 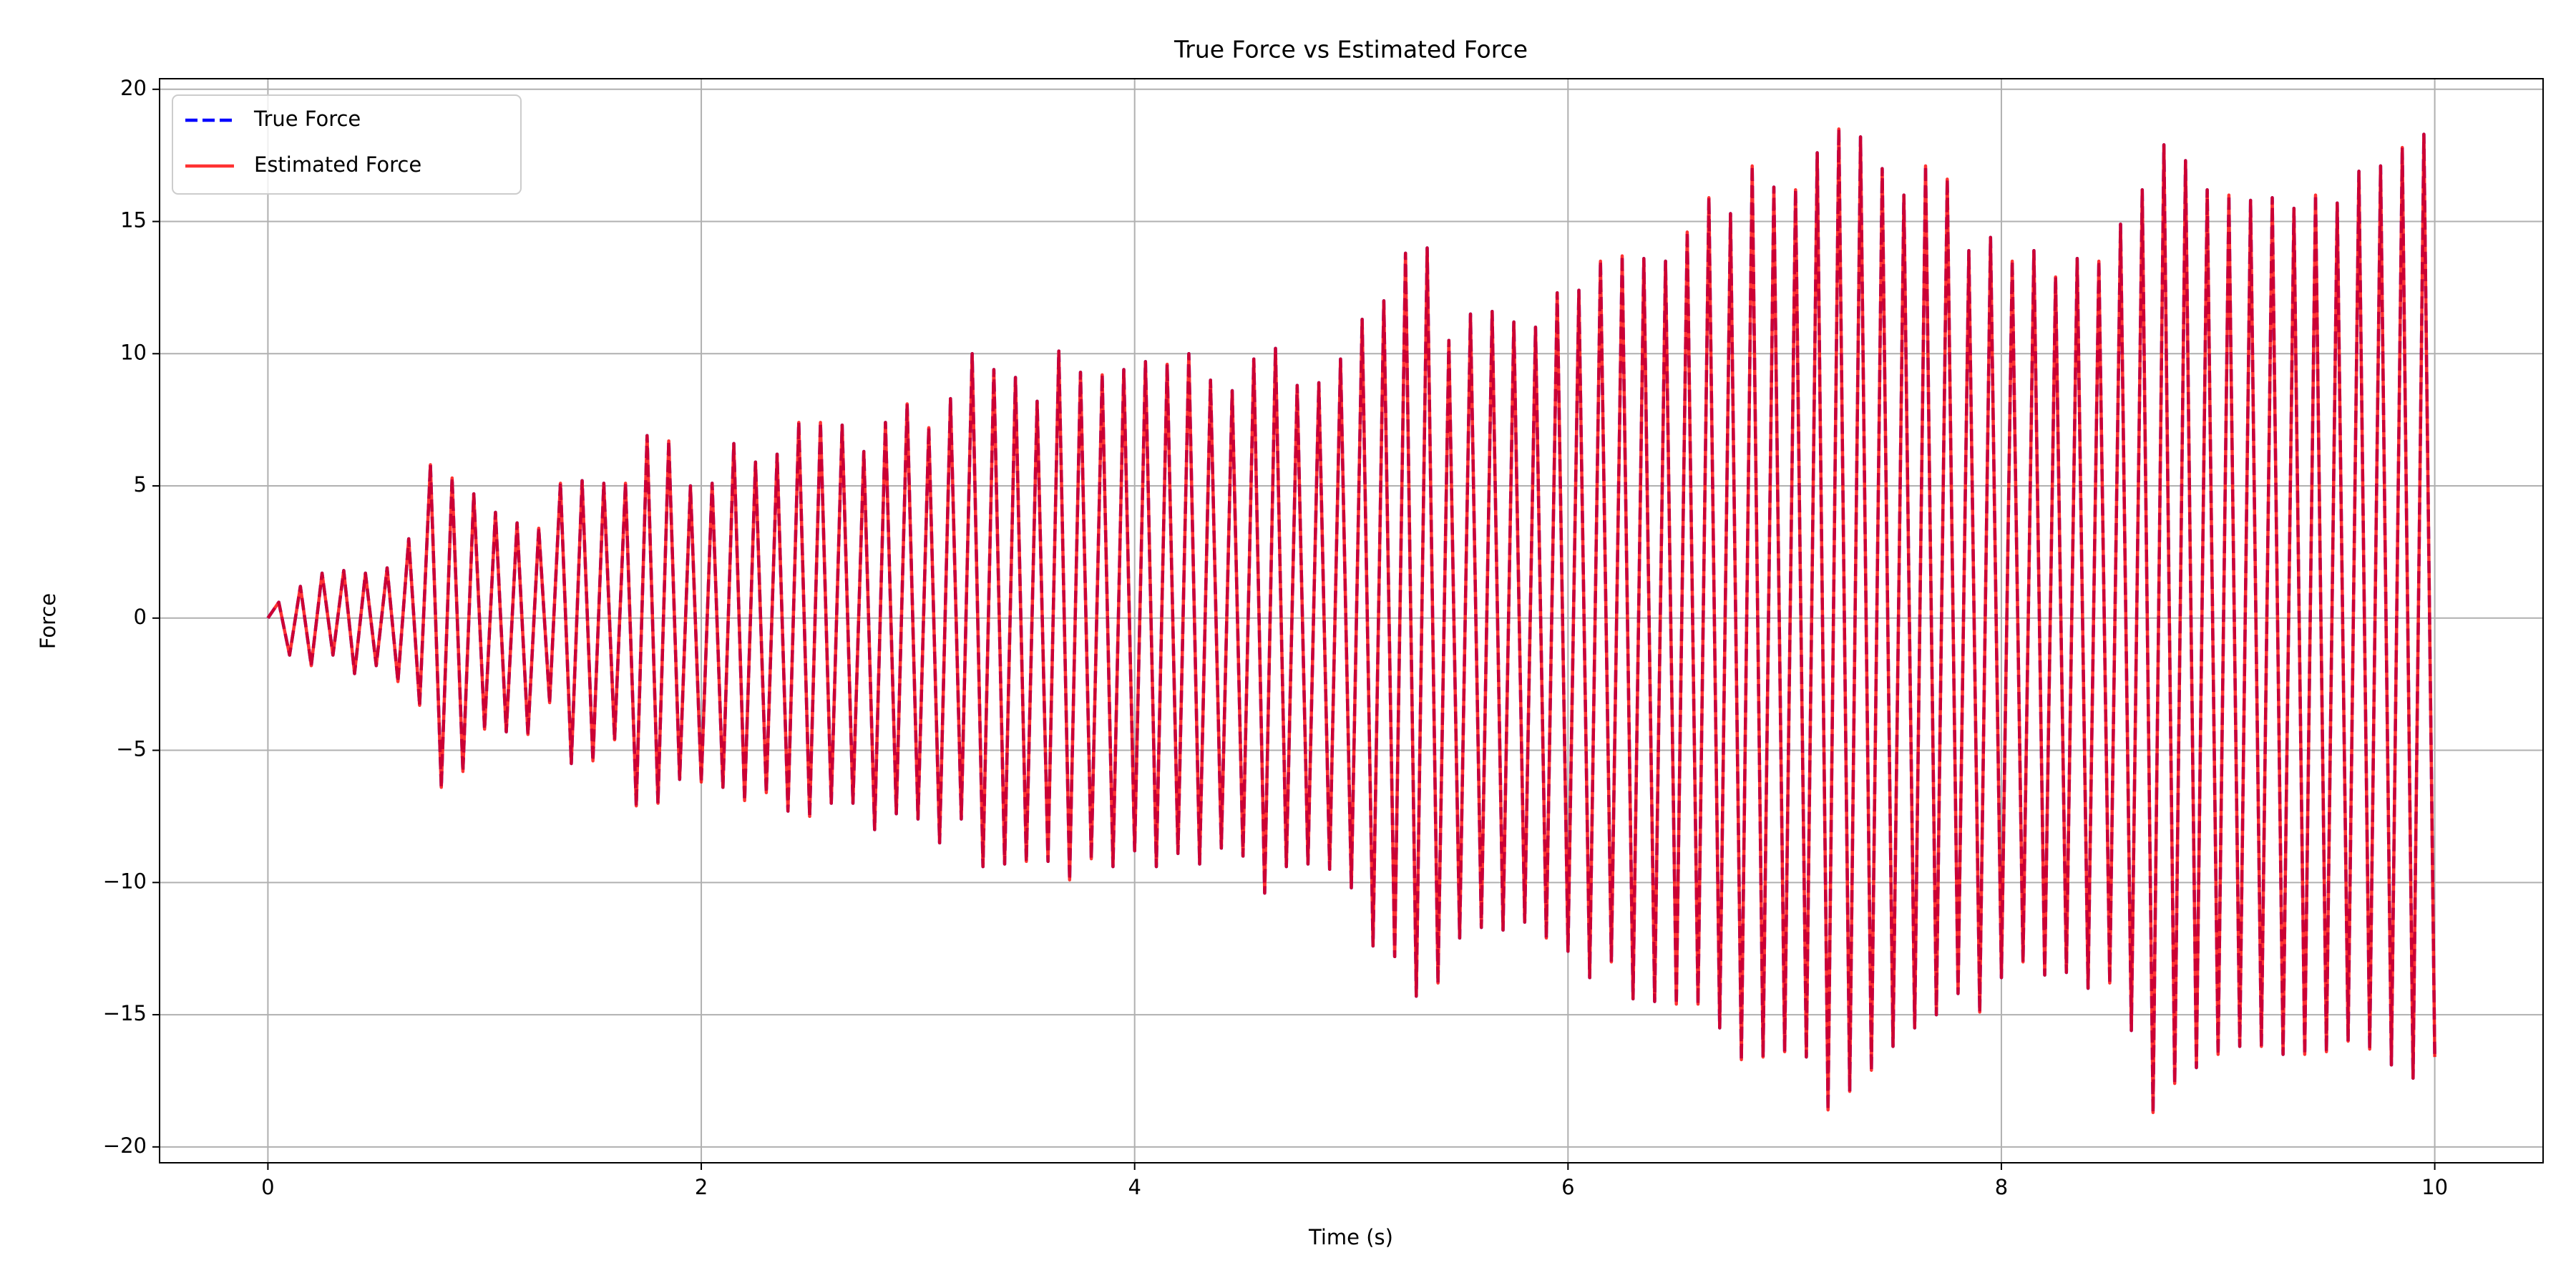 What do you see at coordinates (1134, 1187) in the screenshot?
I see `x-tick-label: 4` at bounding box center [1134, 1187].